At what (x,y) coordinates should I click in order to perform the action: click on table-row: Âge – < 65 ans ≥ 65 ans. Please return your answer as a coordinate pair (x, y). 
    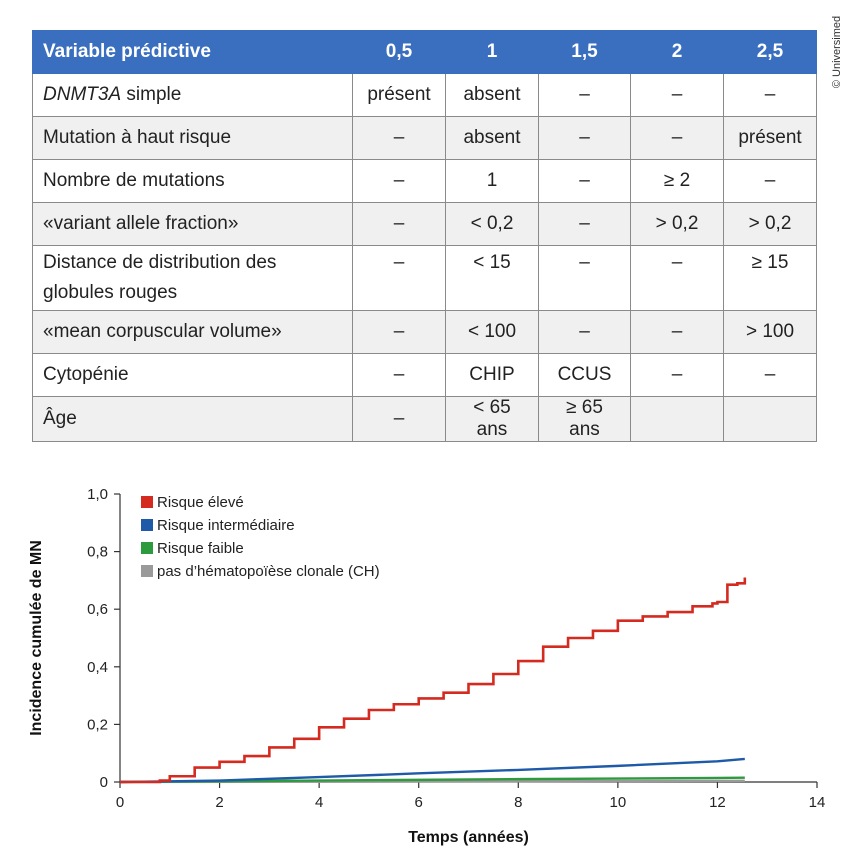
    Looking at the image, I should click on (424, 419).